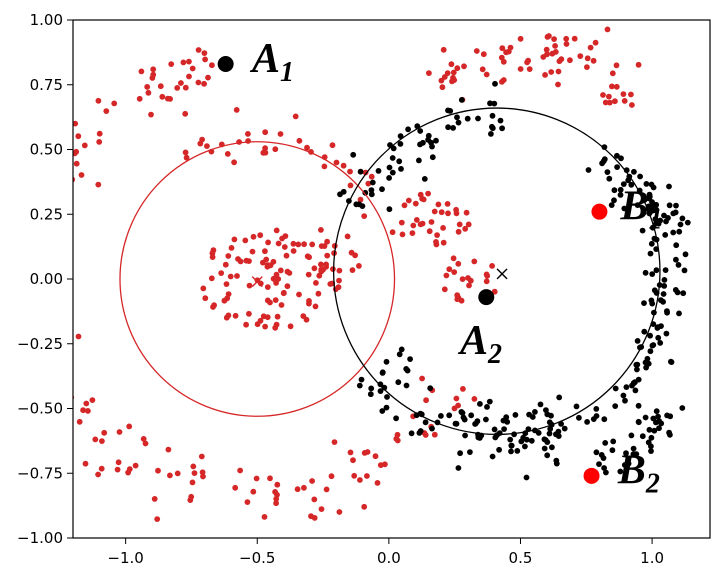  What do you see at coordinates (389, 558) in the screenshot?
I see `x-tick-label: 0.0` at bounding box center [389, 558].